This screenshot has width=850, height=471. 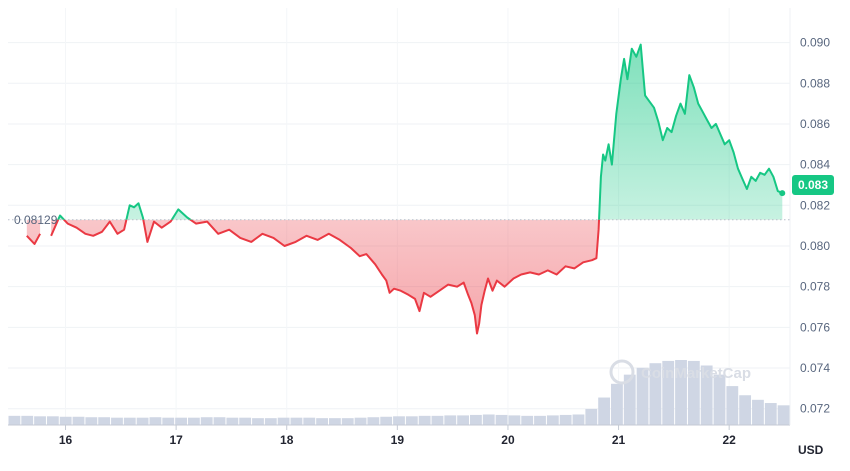 I want to click on x-tick-label: 20, so click(x=508, y=440).